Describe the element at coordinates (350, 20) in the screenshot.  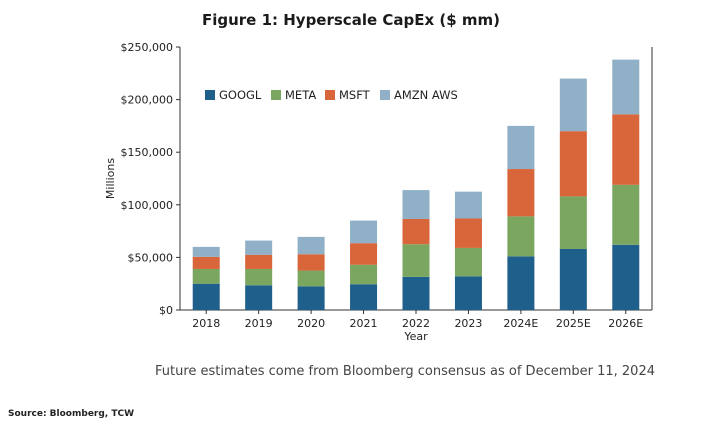
I see `chart-title: Figure 1: Hyperscale CapEx ($ mm)` at that location.